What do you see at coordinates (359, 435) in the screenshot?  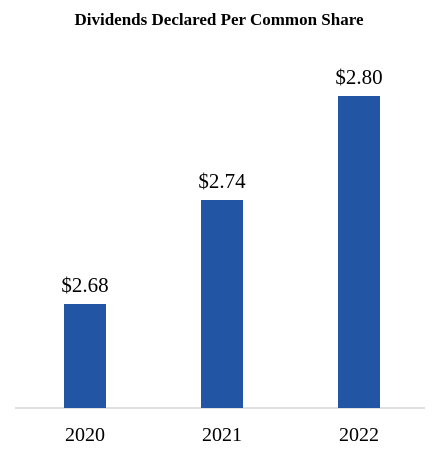 I see `x-tick-label-2022: 2022` at bounding box center [359, 435].